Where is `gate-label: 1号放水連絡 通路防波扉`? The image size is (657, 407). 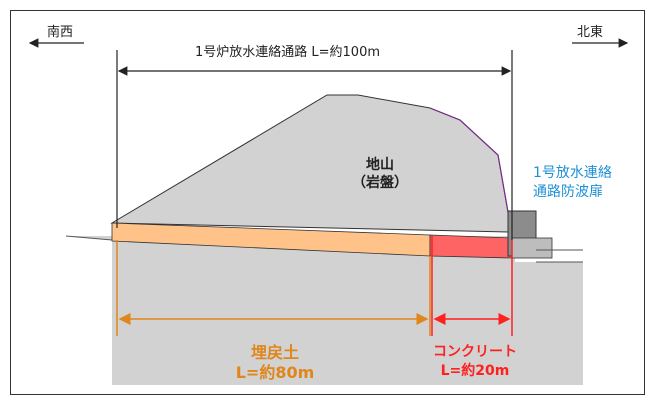 gate-label: 1号放水連絡 通路防波扉 is located at coordinates (572, 182).